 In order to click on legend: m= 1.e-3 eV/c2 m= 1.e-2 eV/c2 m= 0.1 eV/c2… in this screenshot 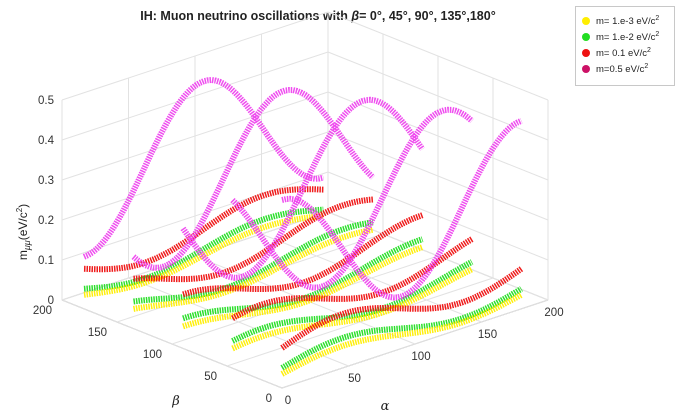, I will do `click(625, 46)`.